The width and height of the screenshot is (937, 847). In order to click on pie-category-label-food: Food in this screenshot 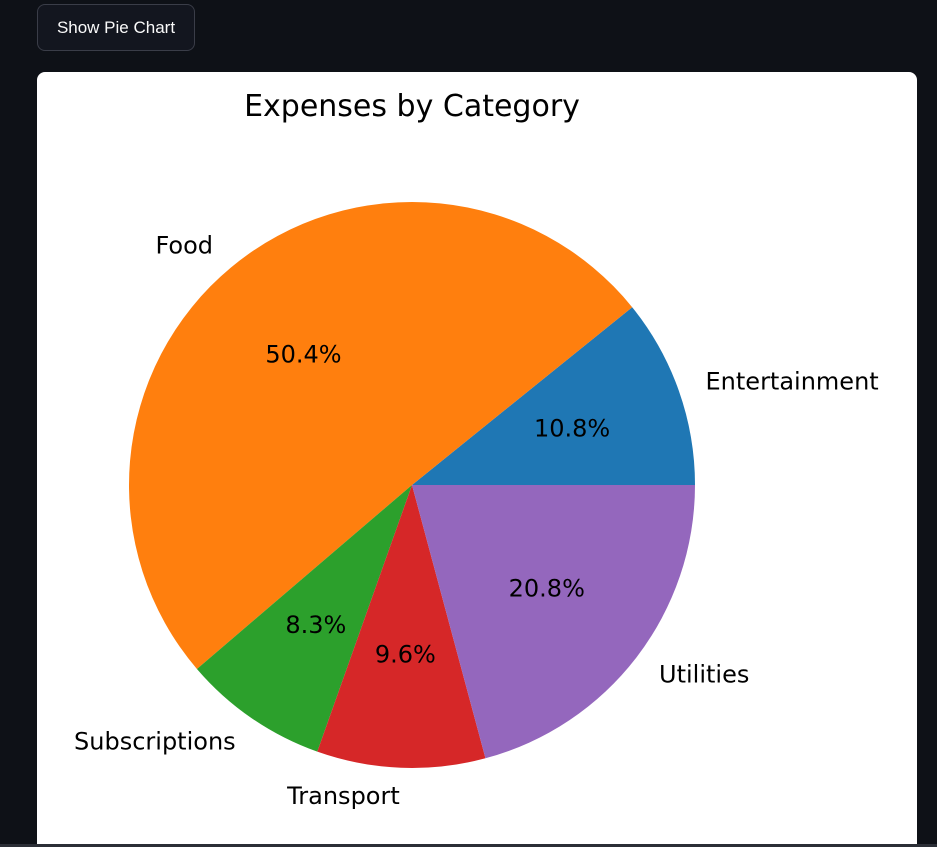, I will do `click(184, 246)`.